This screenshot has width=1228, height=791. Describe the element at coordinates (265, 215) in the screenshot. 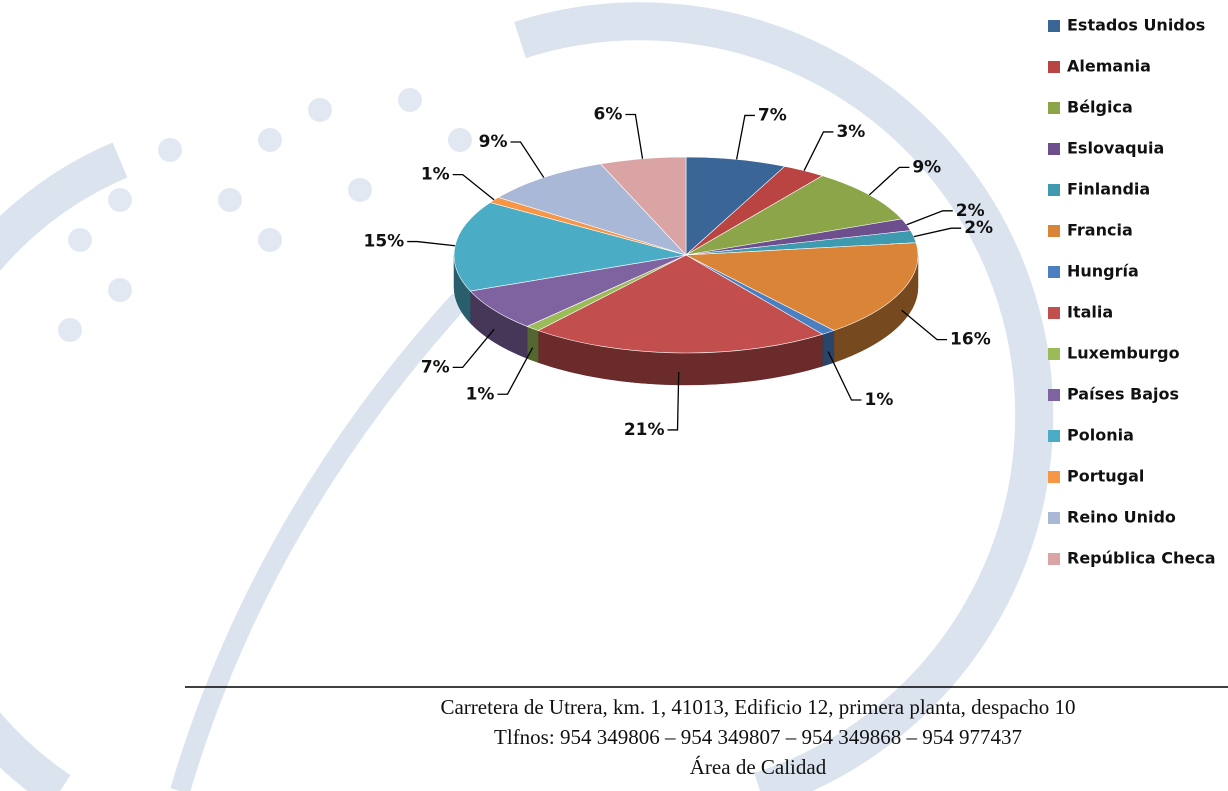

I see `watermark-stars` at that location.